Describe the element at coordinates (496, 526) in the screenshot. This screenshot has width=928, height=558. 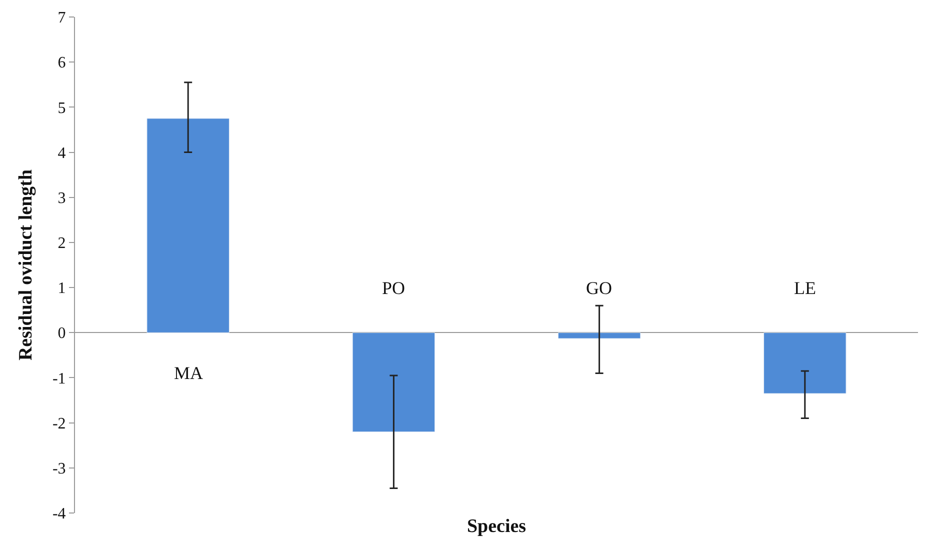
I see `x-axis-title: Species` at that location.